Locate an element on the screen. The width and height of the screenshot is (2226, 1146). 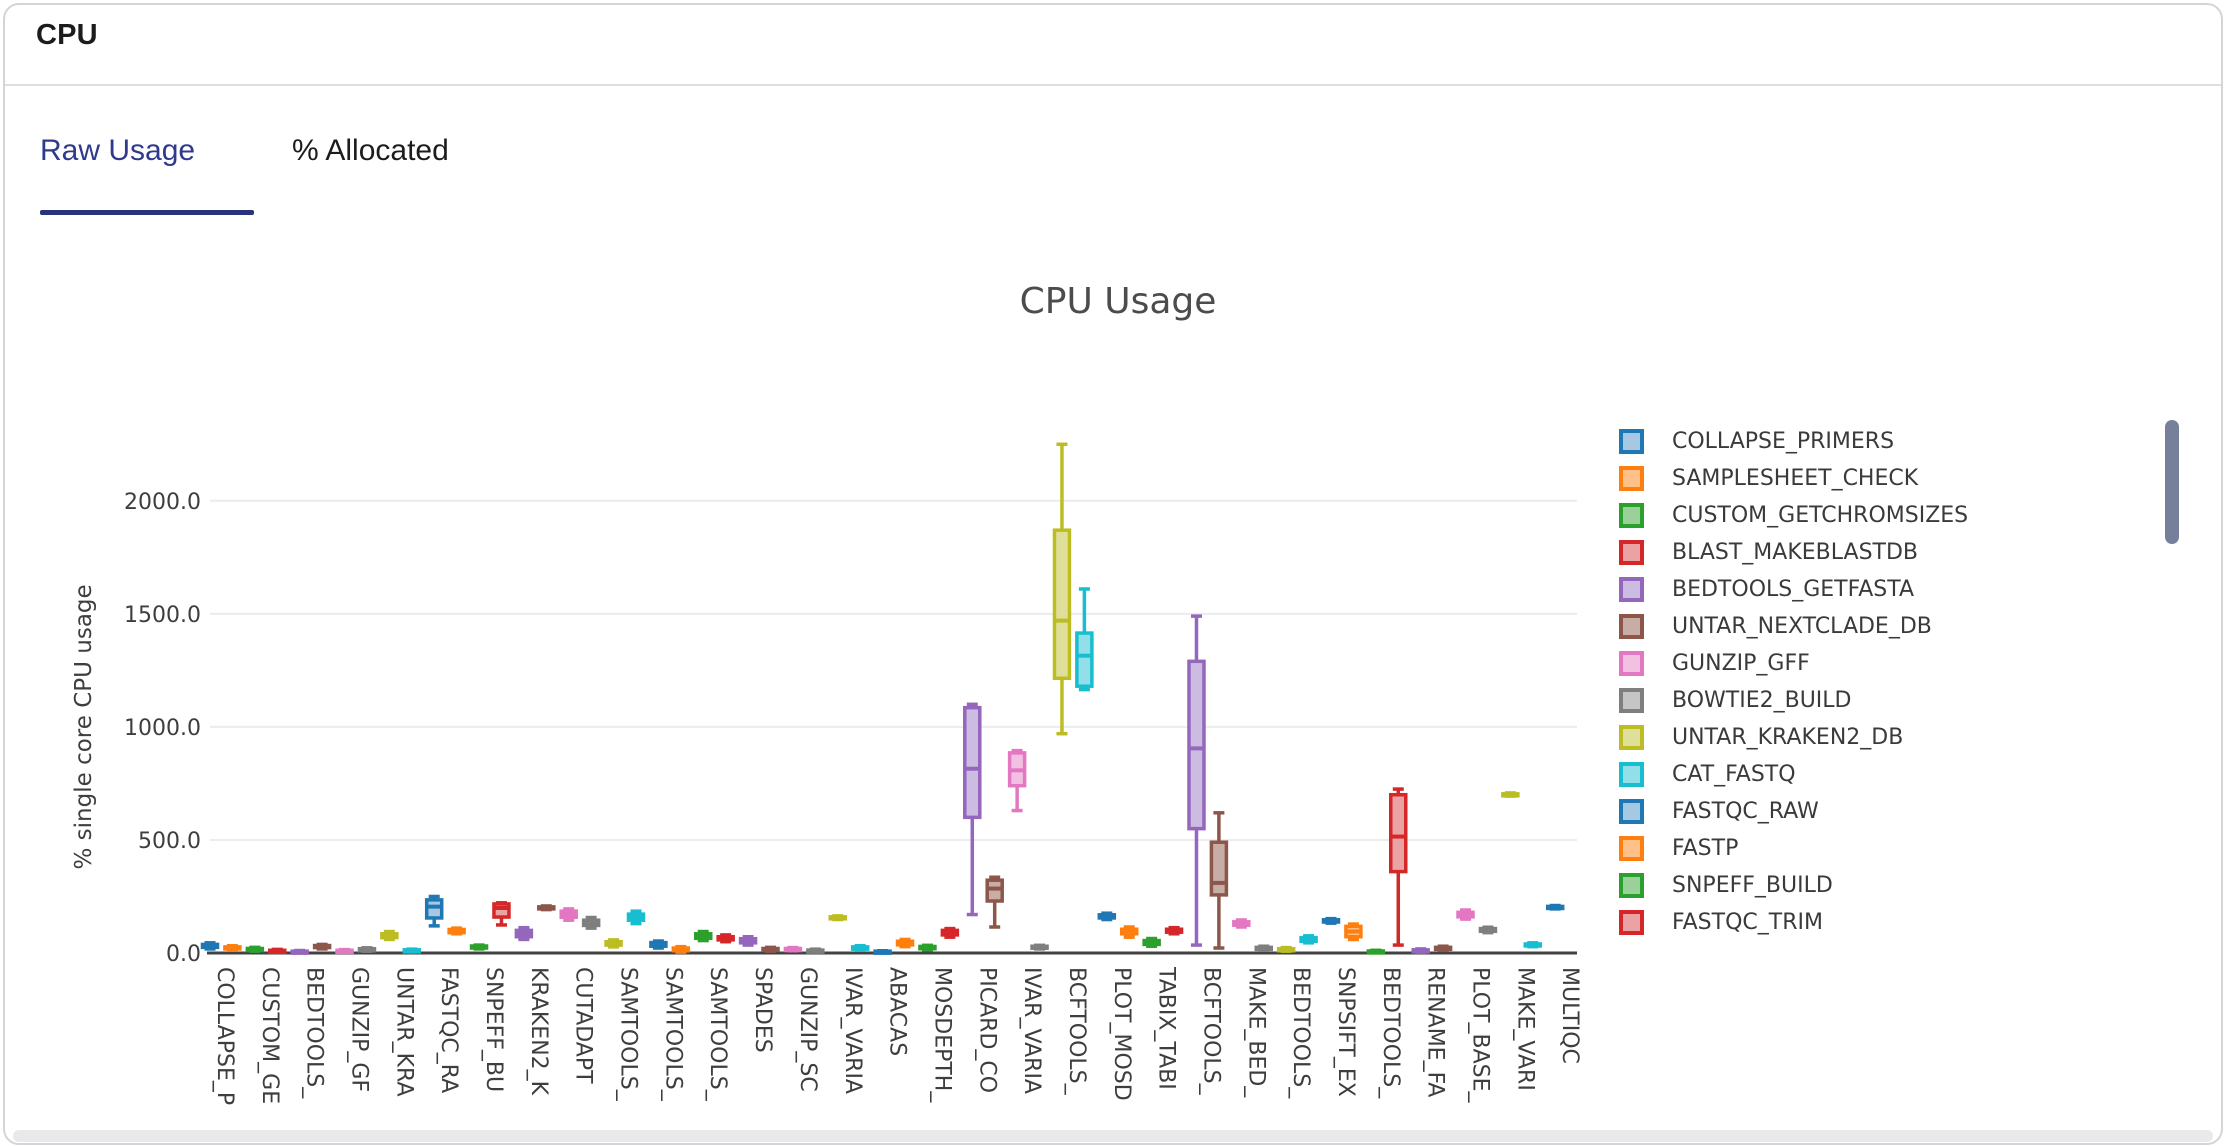
legend-item-bedtools_getfasta: BEDTOOLS_GETFASTA is located at coordinates (1793, 589).